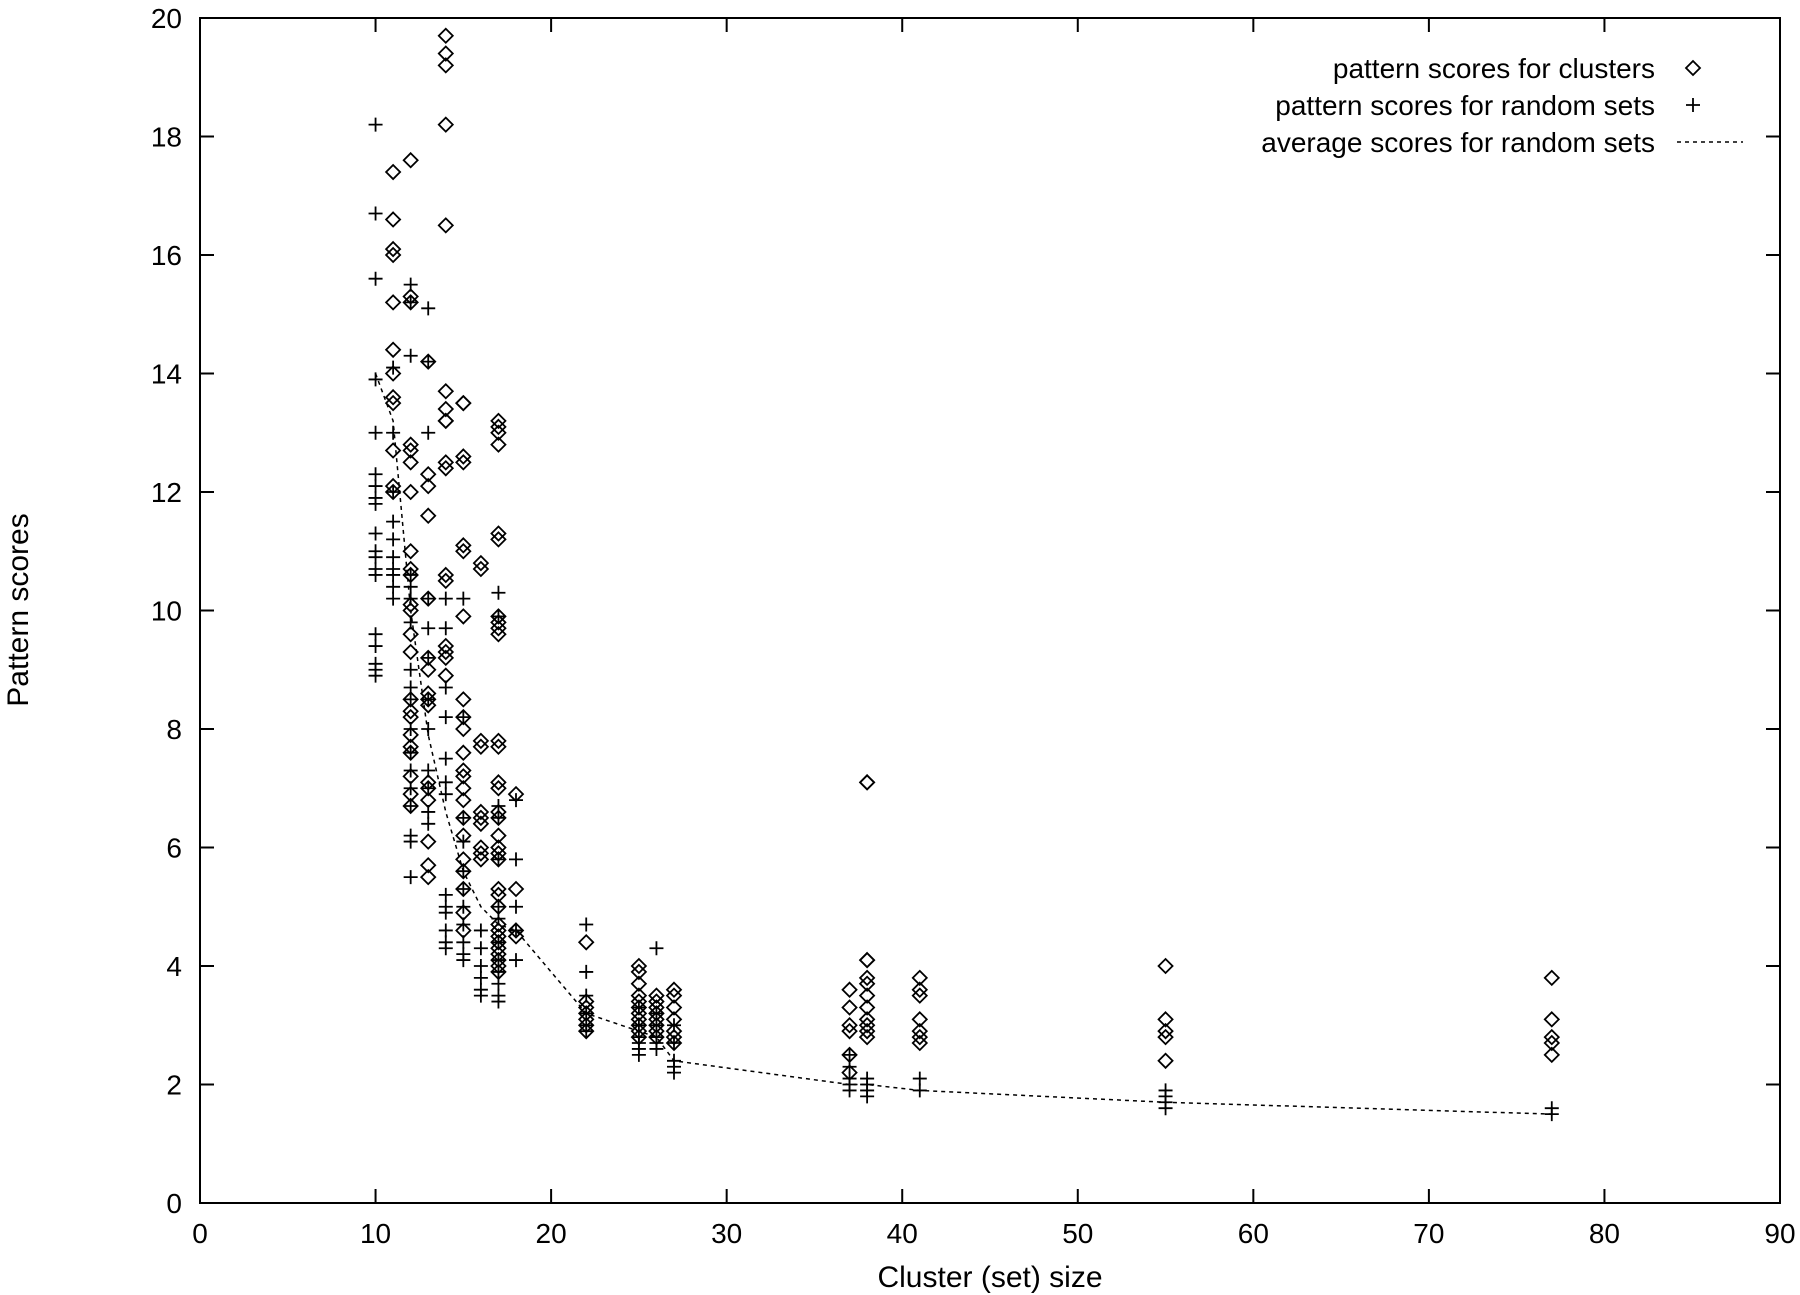  What do you see at coordinates (200, 1233) in the screenshot?
I see `x-tick-label: 0` at bounding box center [200, 1233].